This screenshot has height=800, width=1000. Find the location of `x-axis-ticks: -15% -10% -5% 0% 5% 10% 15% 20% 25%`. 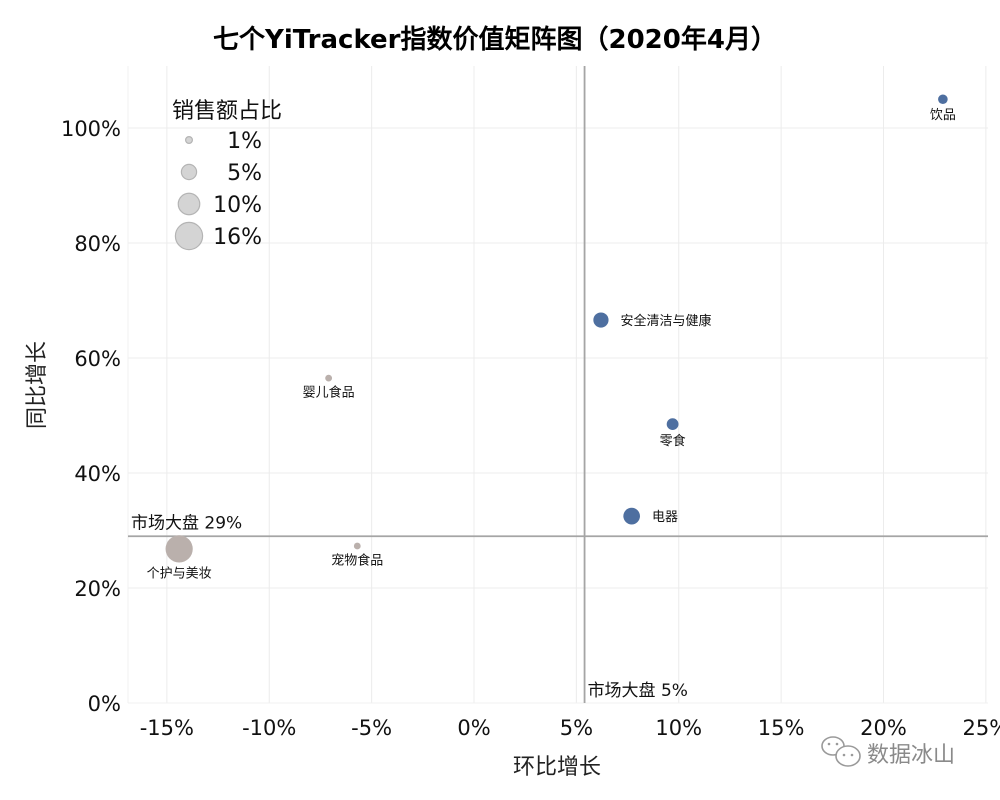

x-axis-ticks: -15% -10% -5% 0% 5% 10% 15% 20% 25% is located at coordinates (570, 728).